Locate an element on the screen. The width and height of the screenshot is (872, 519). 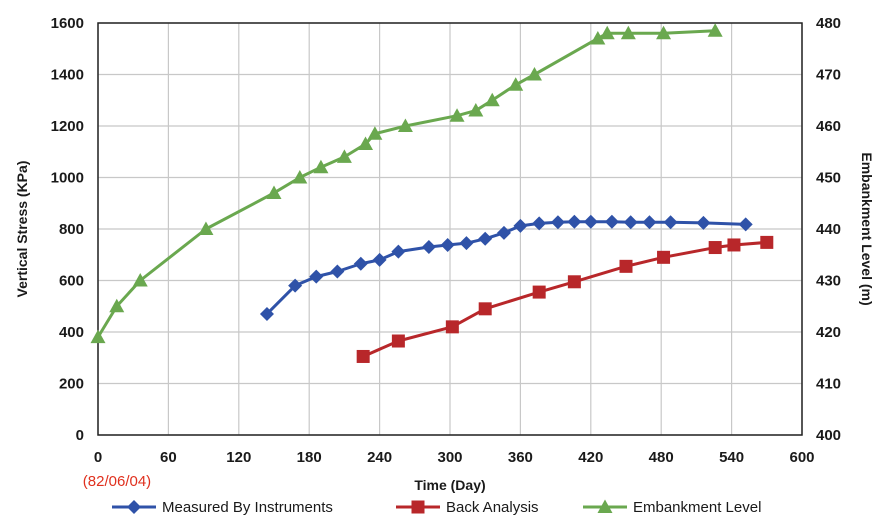
y2-tick-labels: 400 410 420 430 440 450 460 470 480 is located at coordinates (828, 229).